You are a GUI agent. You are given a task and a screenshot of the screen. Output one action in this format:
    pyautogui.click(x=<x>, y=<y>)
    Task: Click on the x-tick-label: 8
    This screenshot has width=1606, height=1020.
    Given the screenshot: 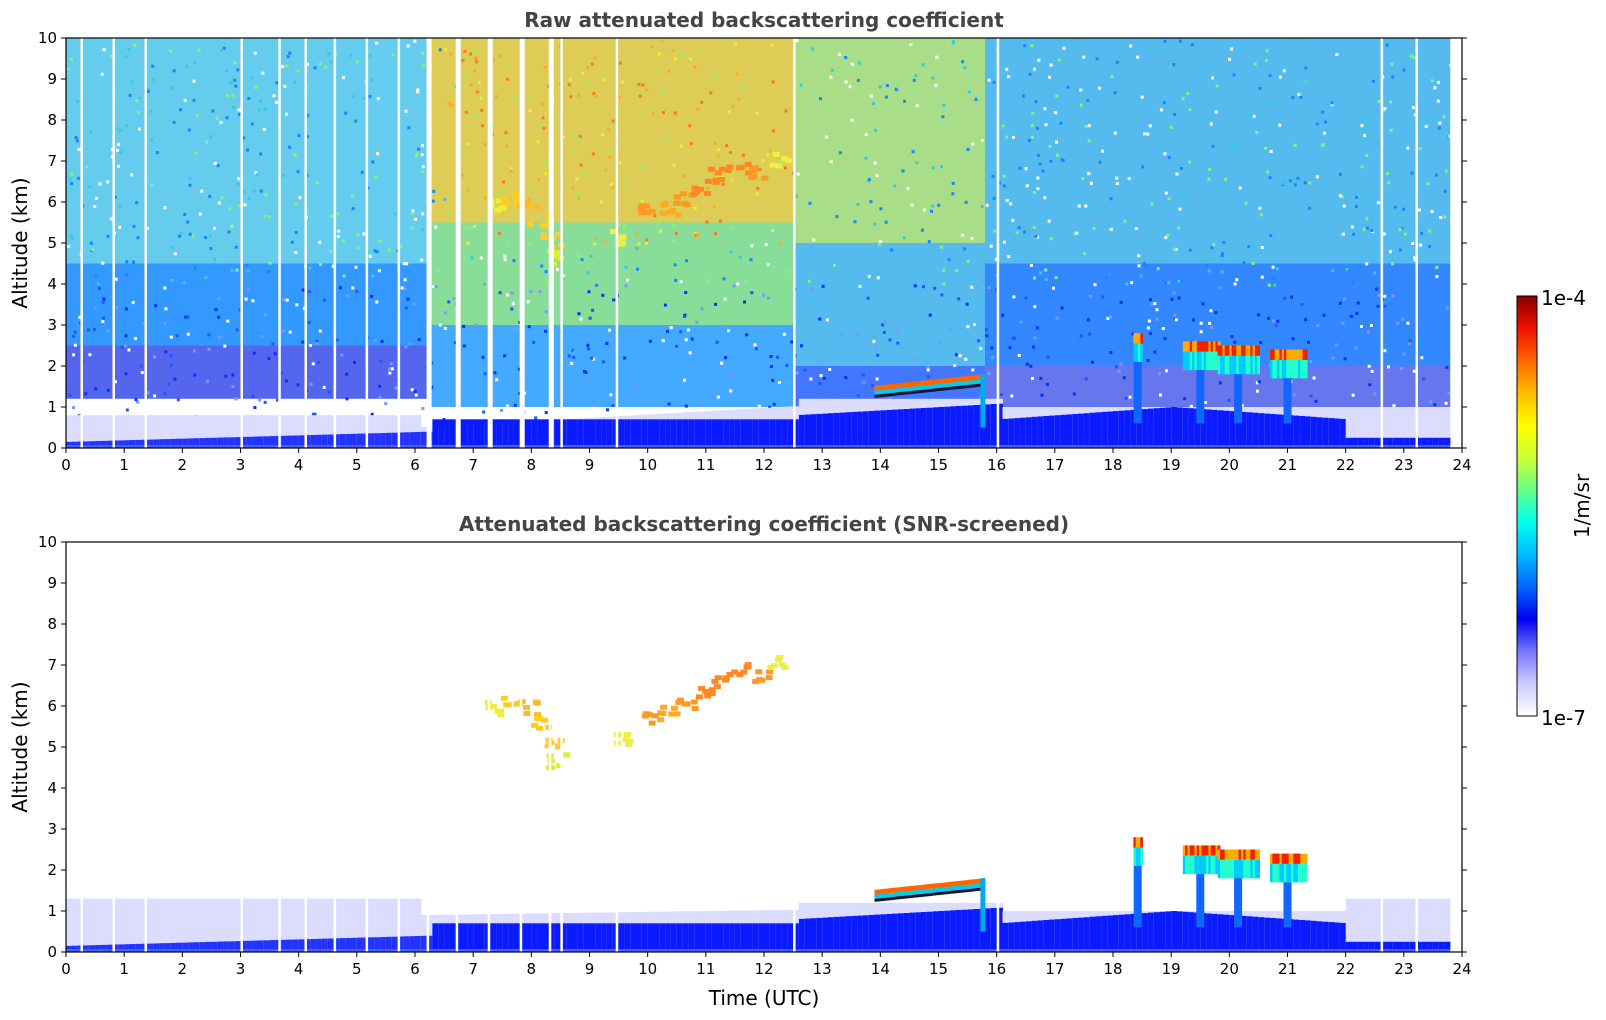 What is the action you would take?
    pyautogui.click(x=532, y=969)
    